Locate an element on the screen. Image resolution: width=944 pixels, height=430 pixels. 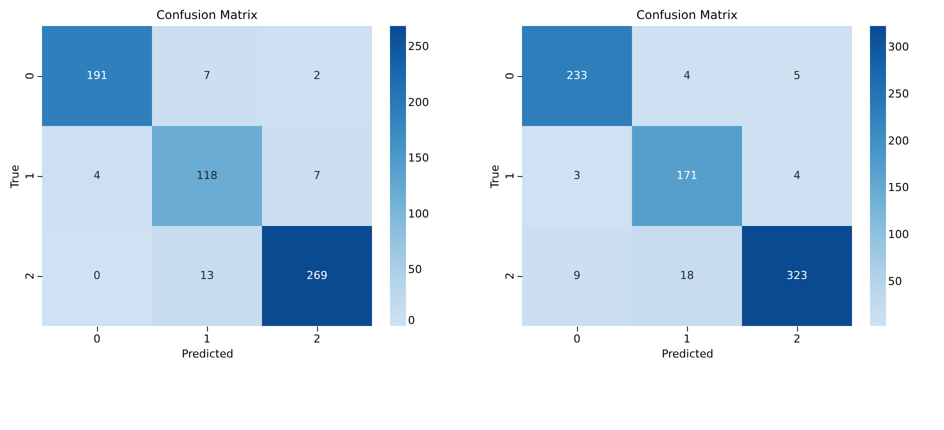
data-label: 118 is located at coordinates (207, 175).